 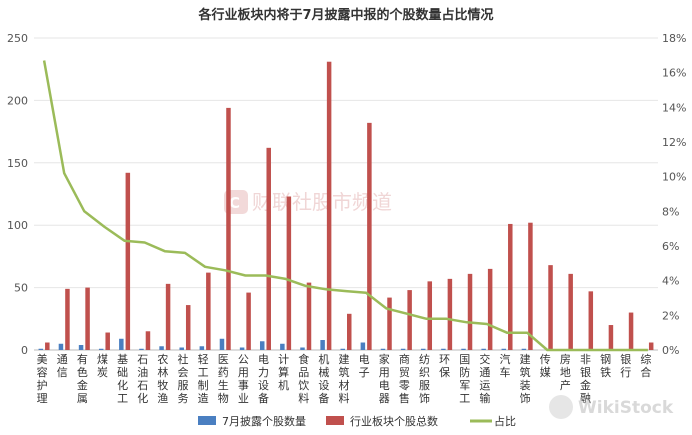 I want to click on right-tick-label: 14%, so click(x=674, y=107).